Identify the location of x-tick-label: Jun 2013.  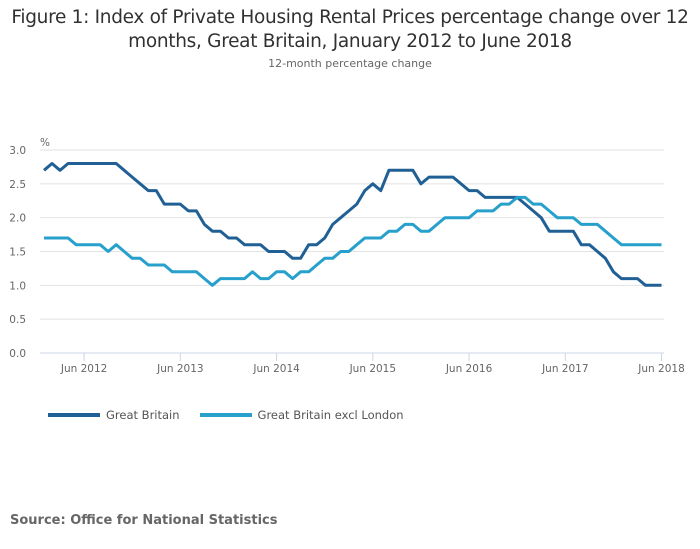
(179, 369).